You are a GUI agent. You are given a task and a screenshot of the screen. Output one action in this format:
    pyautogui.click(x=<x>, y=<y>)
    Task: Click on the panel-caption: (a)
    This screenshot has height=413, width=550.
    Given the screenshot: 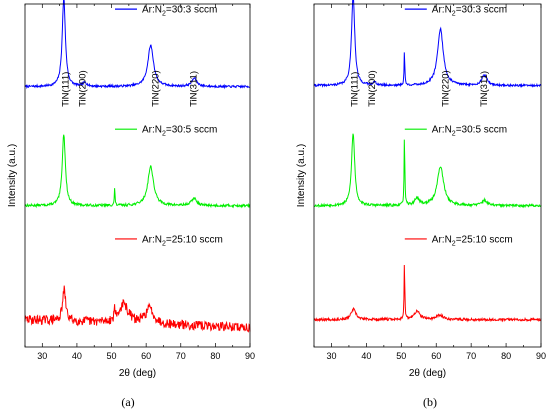 What is the action you would take?
    pyautogui.click(x=127, y=402)
    